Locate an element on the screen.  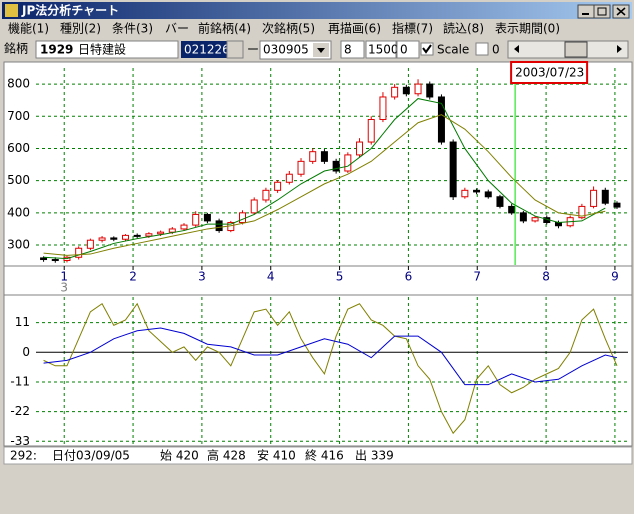
x-tick-label: 9 is located at coordinates (615, 277).